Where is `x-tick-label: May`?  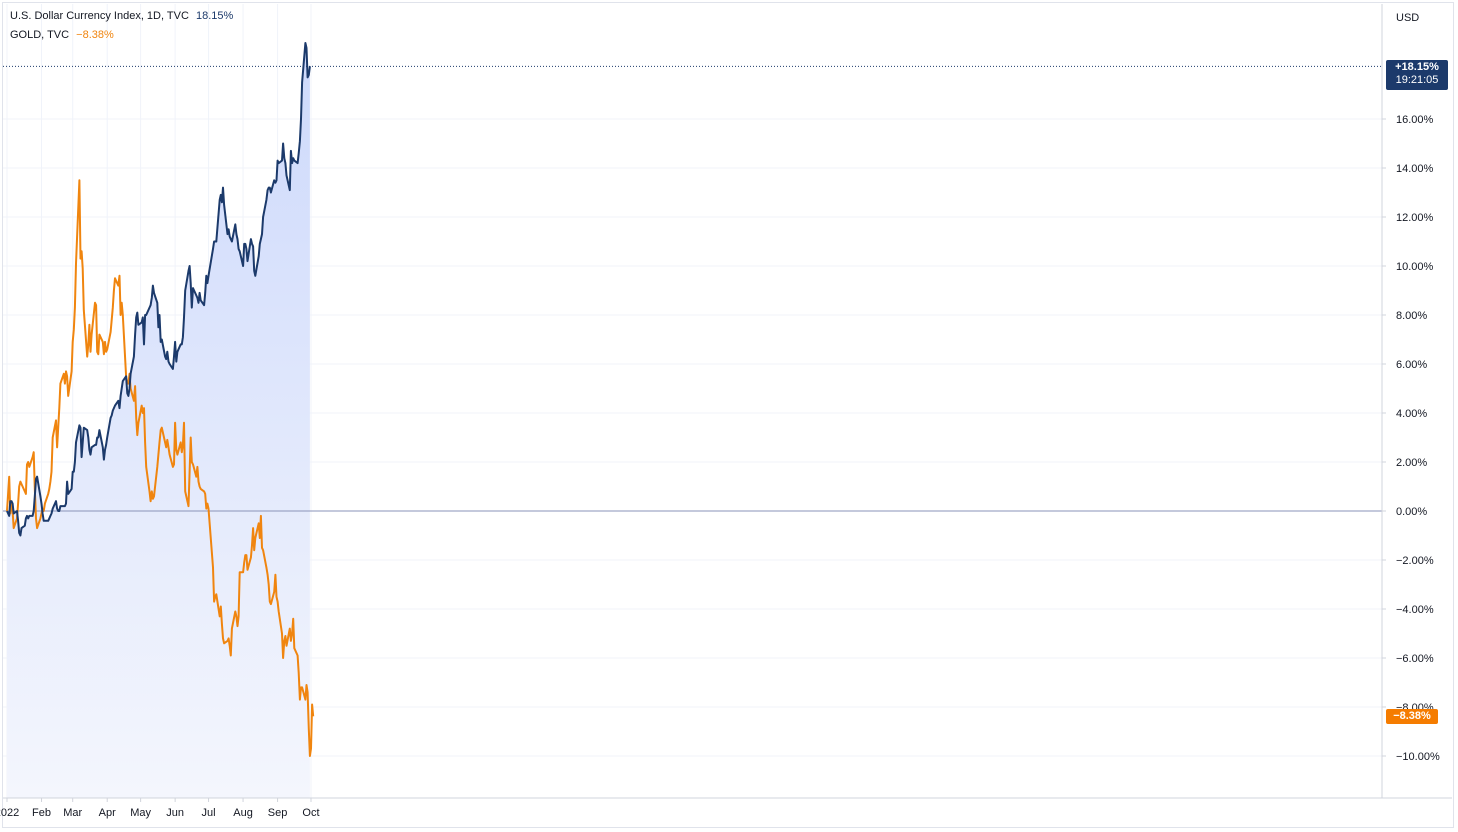
x-tick-label: May is located at coordinates (140, 813).